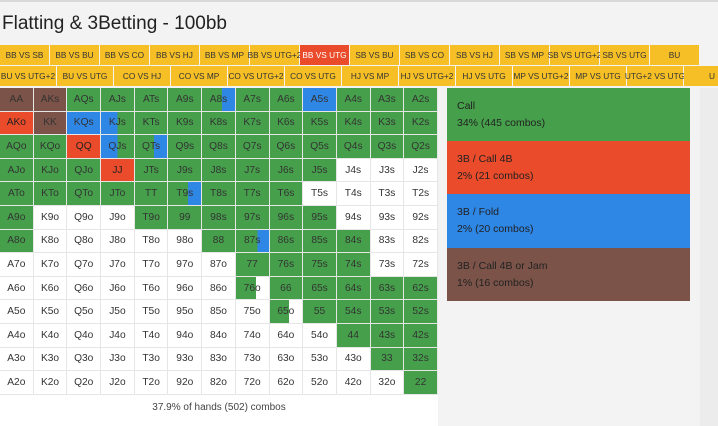 The width and height of the screenshot is (718, 426). Describe the element at coordinates (50, 312) in the screenshot. I see `hand-cell-k5o: K5o` at that location.